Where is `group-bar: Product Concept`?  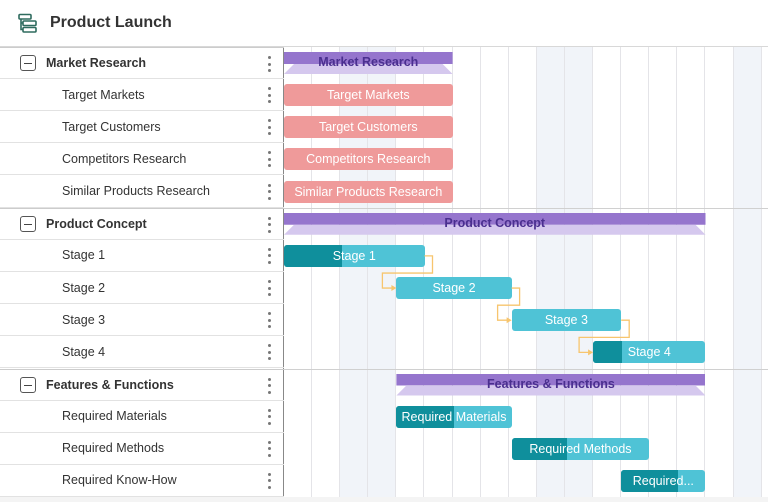 group-bar: Product Concept is located at coordinates (495, 223).